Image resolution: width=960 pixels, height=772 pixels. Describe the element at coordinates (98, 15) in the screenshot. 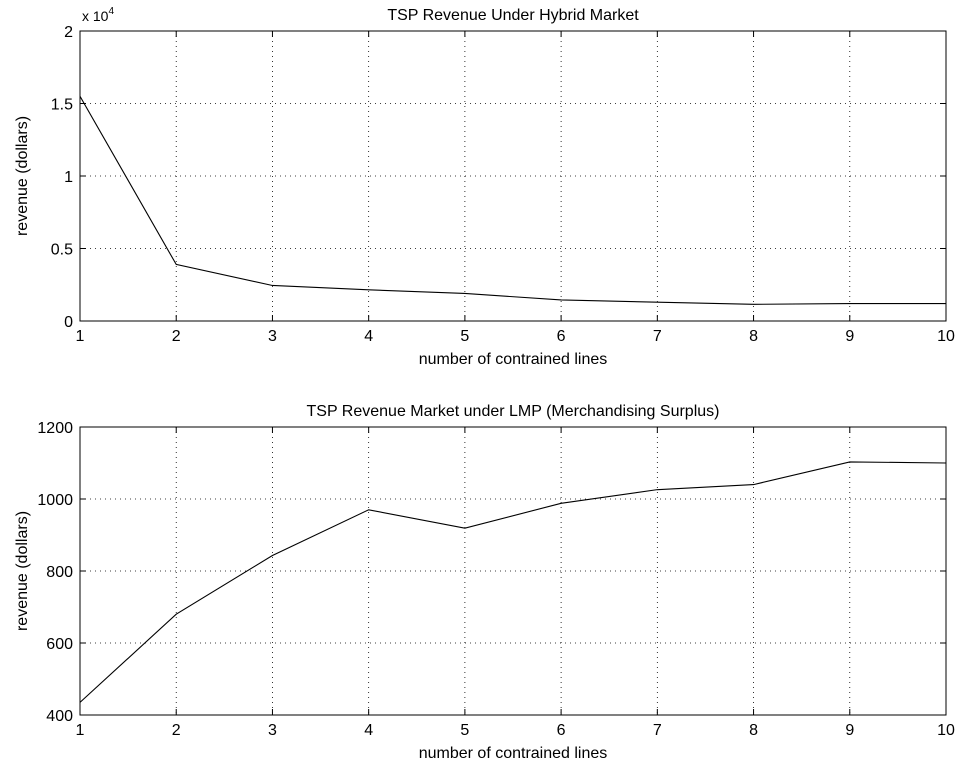

I see `y-multiplier-label: x 104` at that location.